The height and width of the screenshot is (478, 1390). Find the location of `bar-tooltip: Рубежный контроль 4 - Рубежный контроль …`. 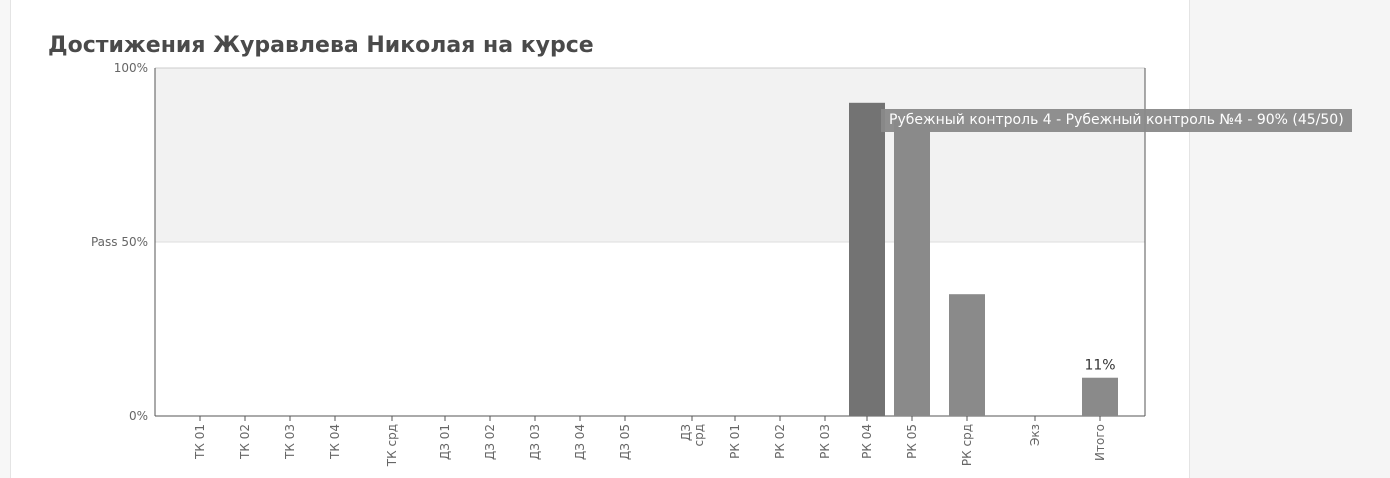

bar-tooltip: Рубежный контроль 4 - Рубежный контроль … is located at coordinates (1116, 120).